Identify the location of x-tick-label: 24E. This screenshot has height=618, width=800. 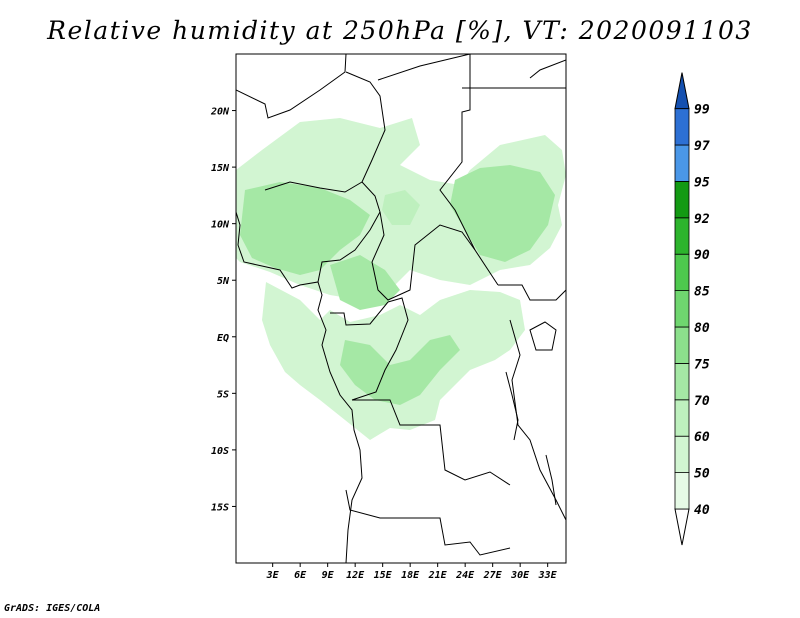
(465, 575).